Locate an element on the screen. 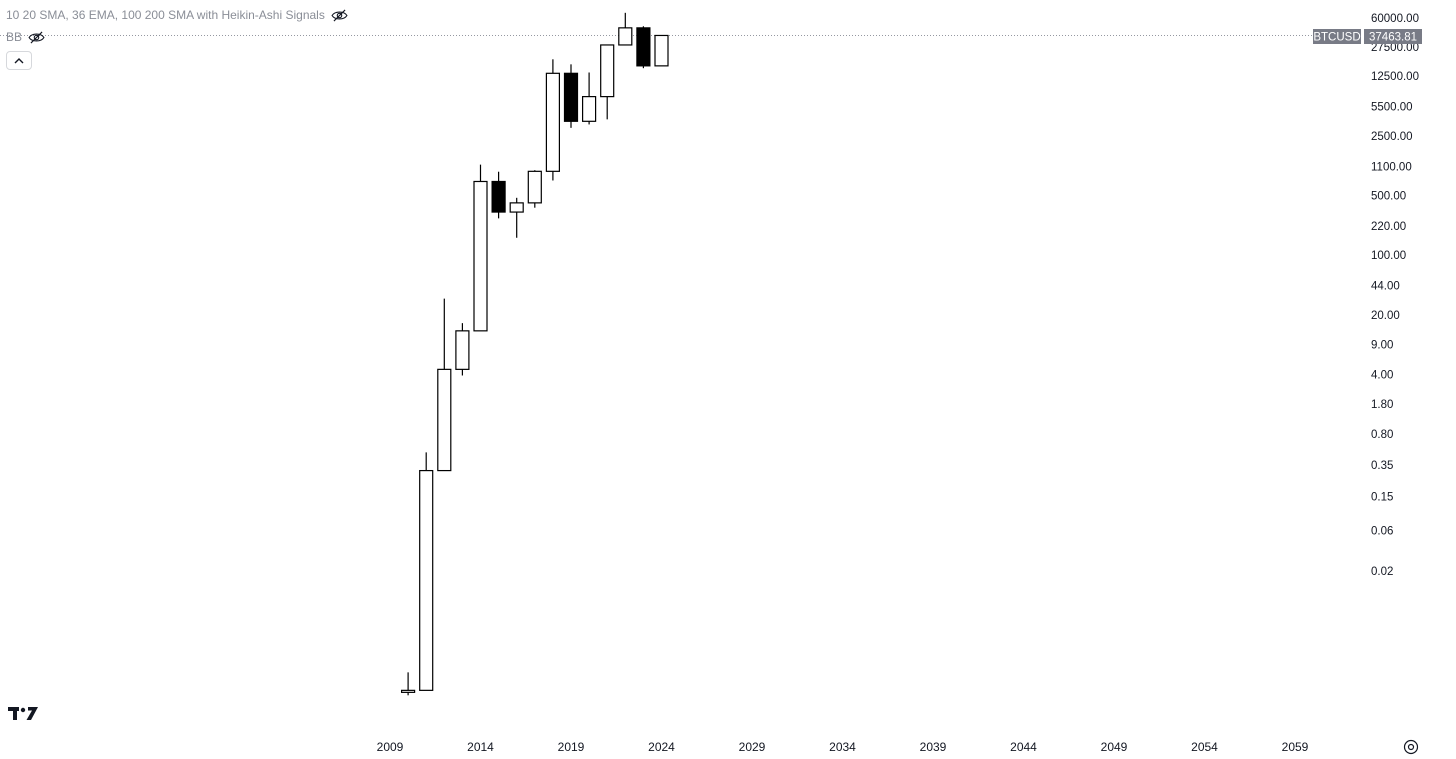 The width and height of the screenshot is (1456, 759). y-tick-label: 100.00 is located at coordinates (1388, 256).